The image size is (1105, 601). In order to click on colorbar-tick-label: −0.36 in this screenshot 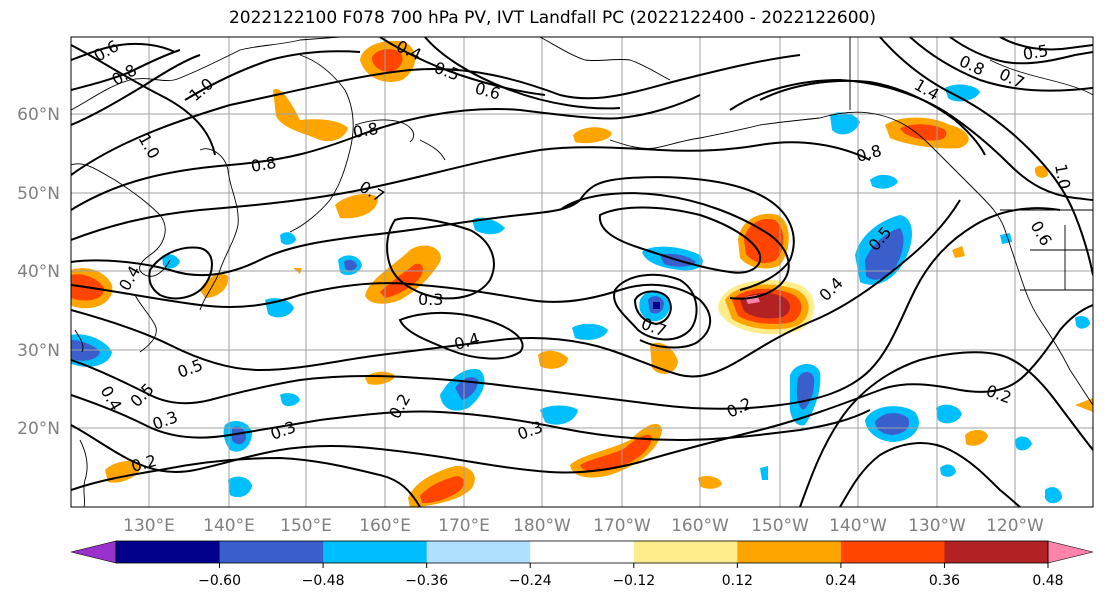, I will do `click(426, 581)`.